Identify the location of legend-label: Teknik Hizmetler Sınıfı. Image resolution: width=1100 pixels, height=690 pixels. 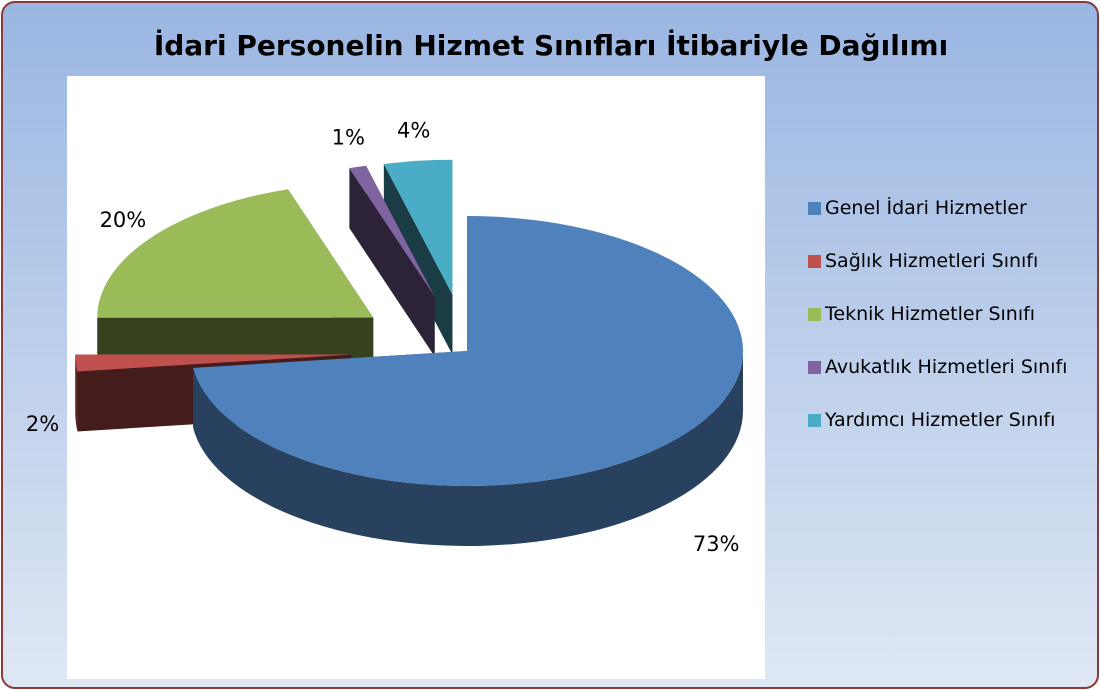
(930, 314).